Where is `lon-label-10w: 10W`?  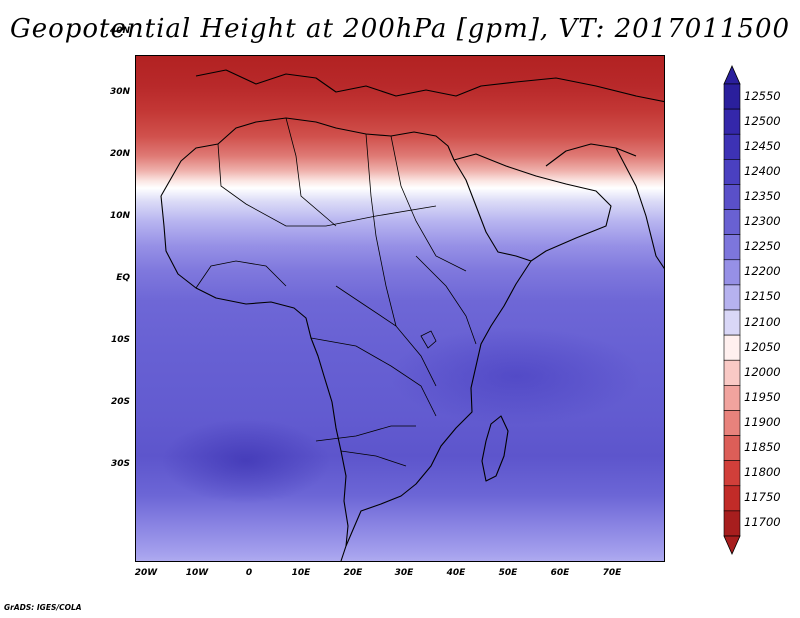
lon-label-10w: 10W is located at coordinates (197, 573).